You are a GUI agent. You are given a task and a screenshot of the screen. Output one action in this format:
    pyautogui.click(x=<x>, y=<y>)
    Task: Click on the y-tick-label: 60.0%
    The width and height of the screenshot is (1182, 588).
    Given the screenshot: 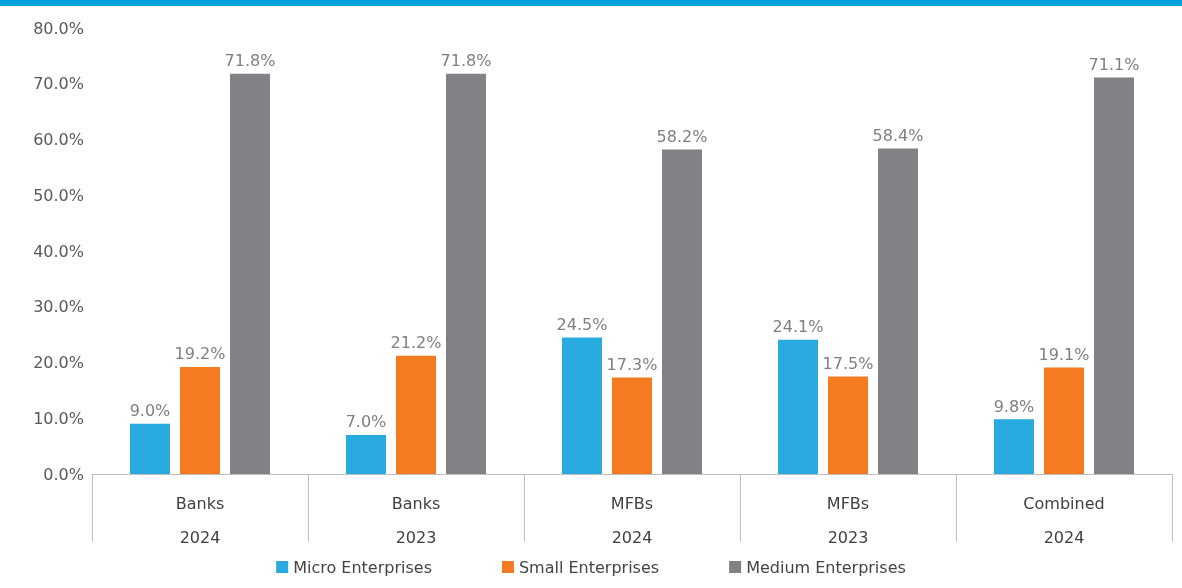 What is the action you would take?
    pyautogui.click(x=58, y=139)
    